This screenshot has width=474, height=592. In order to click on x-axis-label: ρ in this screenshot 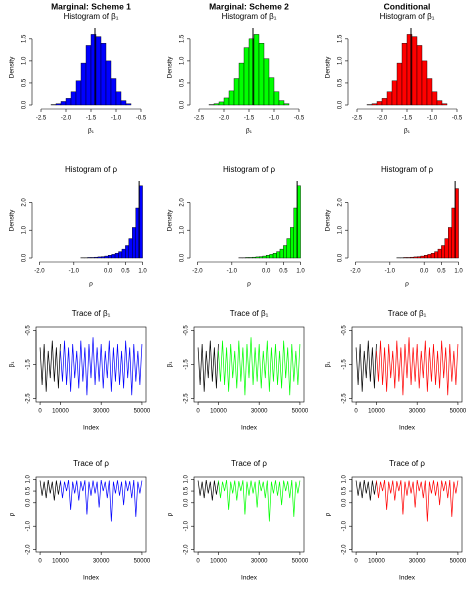, I will do `click(91, 284)`.